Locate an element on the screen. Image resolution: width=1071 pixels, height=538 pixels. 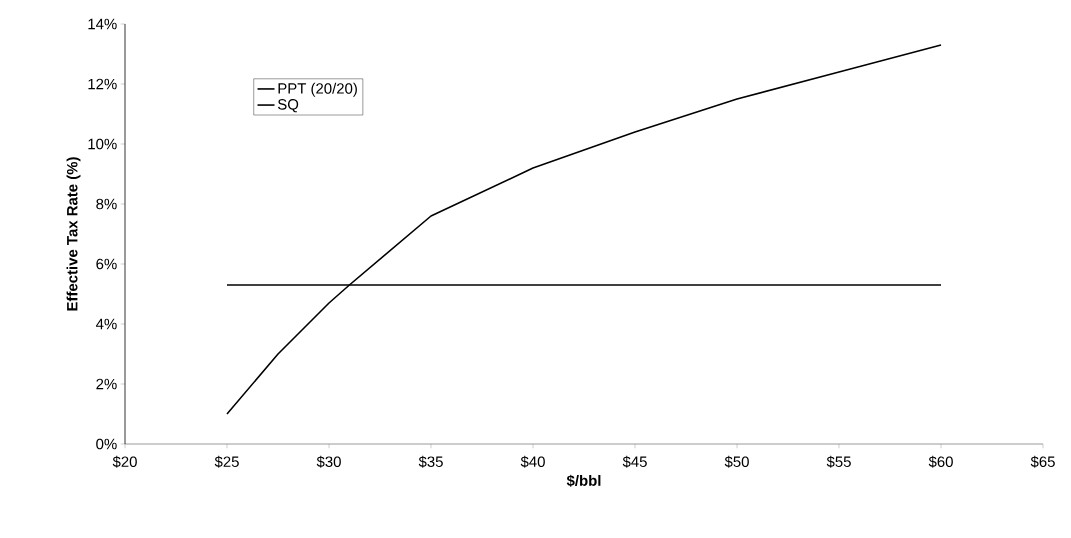
y-tick-label: 0% is located at coordinates (106, 444).